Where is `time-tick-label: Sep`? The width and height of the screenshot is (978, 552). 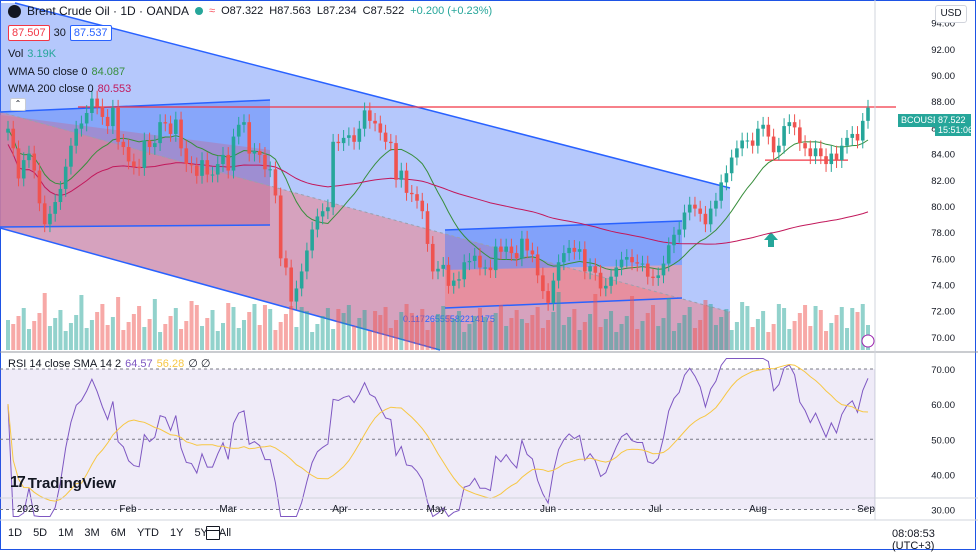 time-tick-label: Sep is located at coordinates (866, 509).